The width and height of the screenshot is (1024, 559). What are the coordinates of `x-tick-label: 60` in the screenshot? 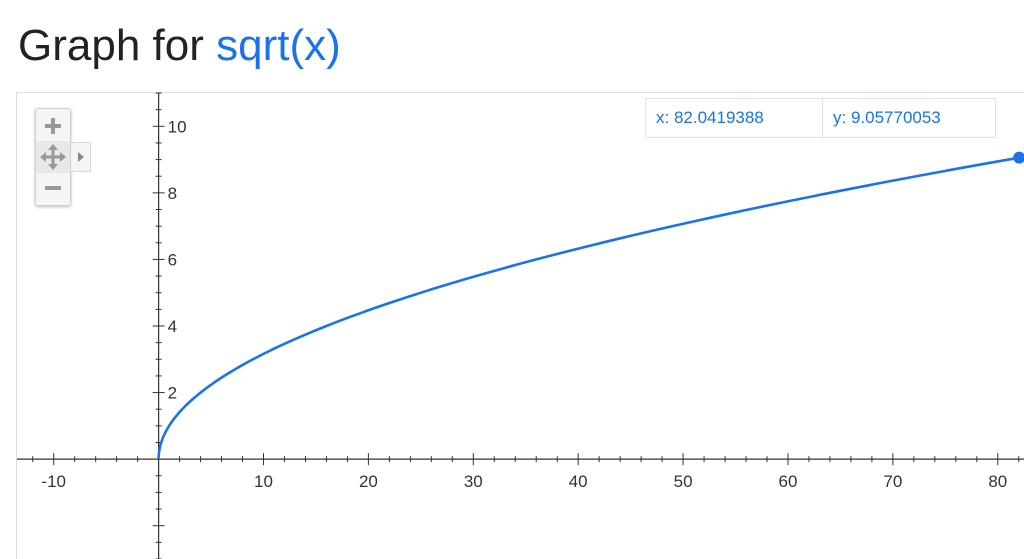 It's located at (788, 481).